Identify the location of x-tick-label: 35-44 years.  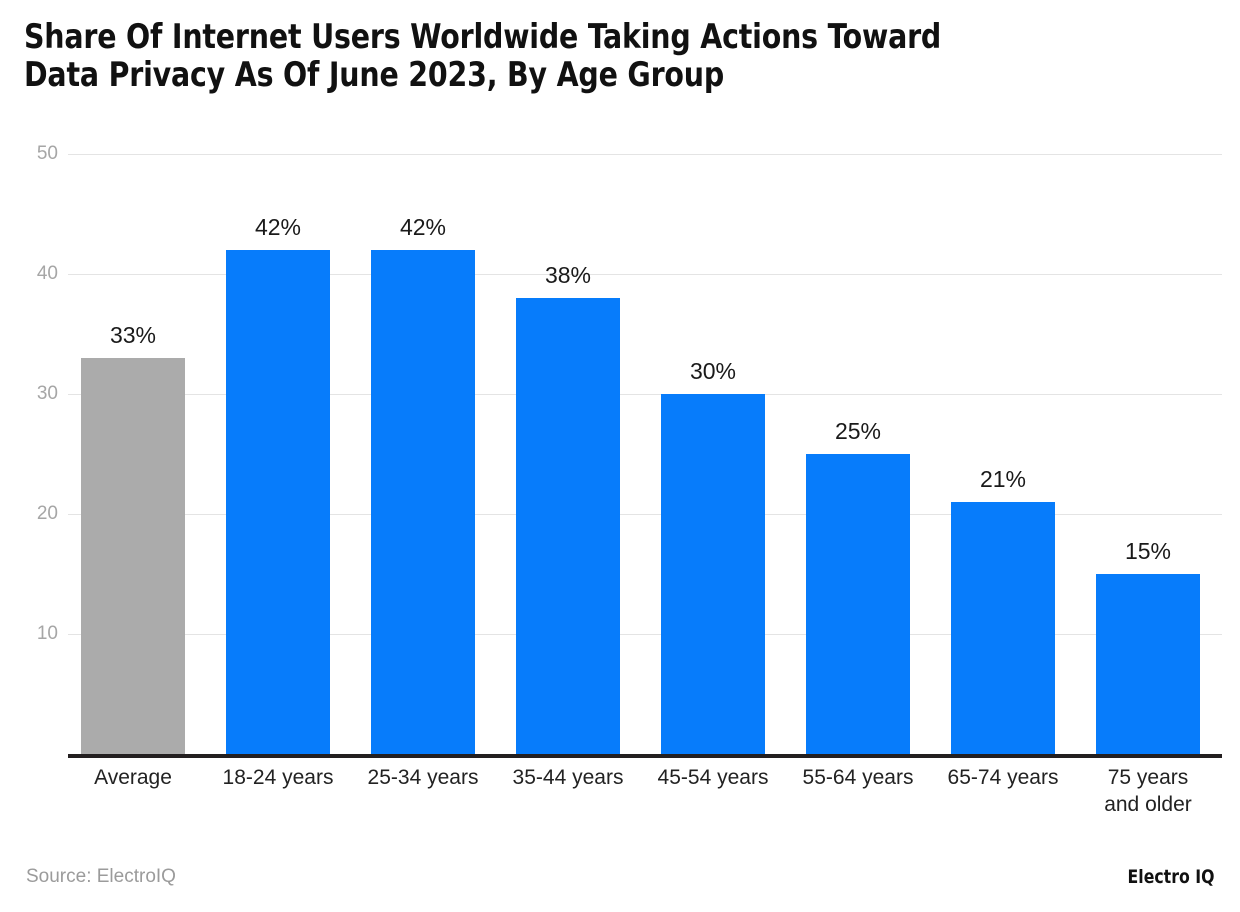
(568, 777).